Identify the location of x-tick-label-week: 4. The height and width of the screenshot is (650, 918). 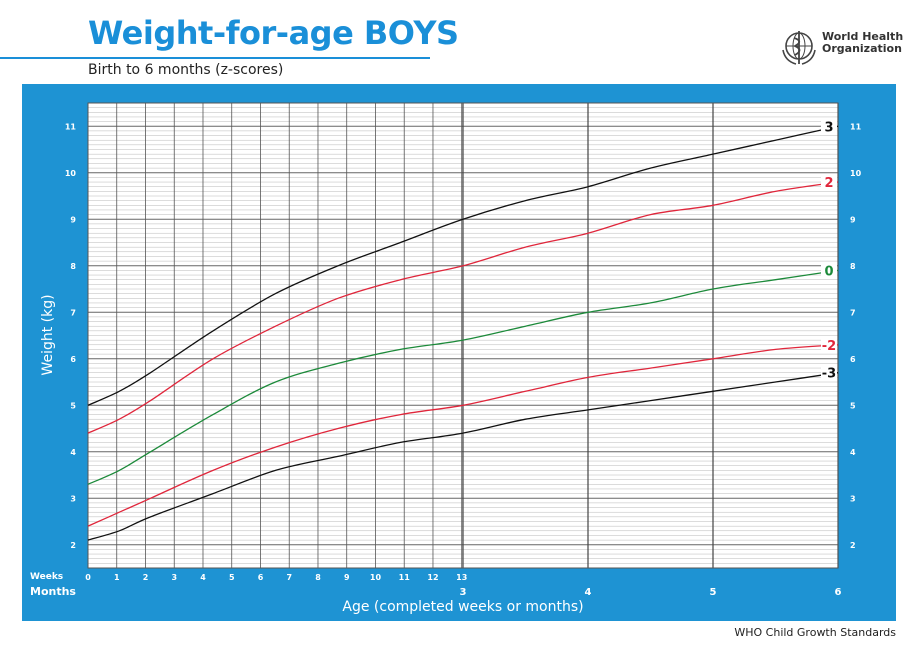
(203, 577).